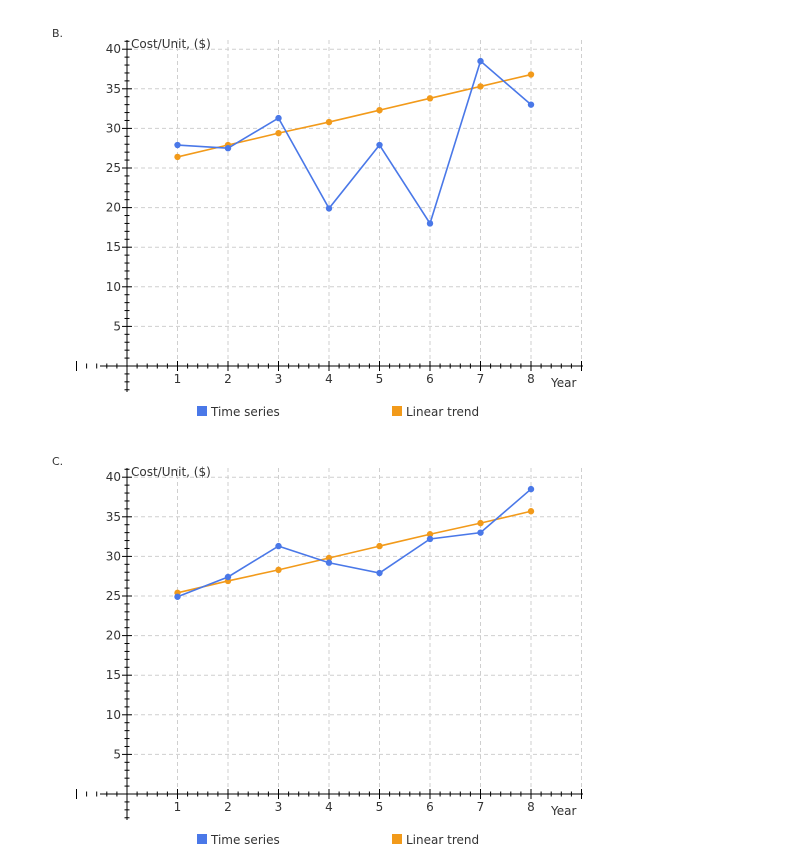 This screenshot has height=860, width=785. What do you see at coordinates (58, 33) in the screenshot?
I see `panel-b-letter: B.` at bounding box center [58, 33].